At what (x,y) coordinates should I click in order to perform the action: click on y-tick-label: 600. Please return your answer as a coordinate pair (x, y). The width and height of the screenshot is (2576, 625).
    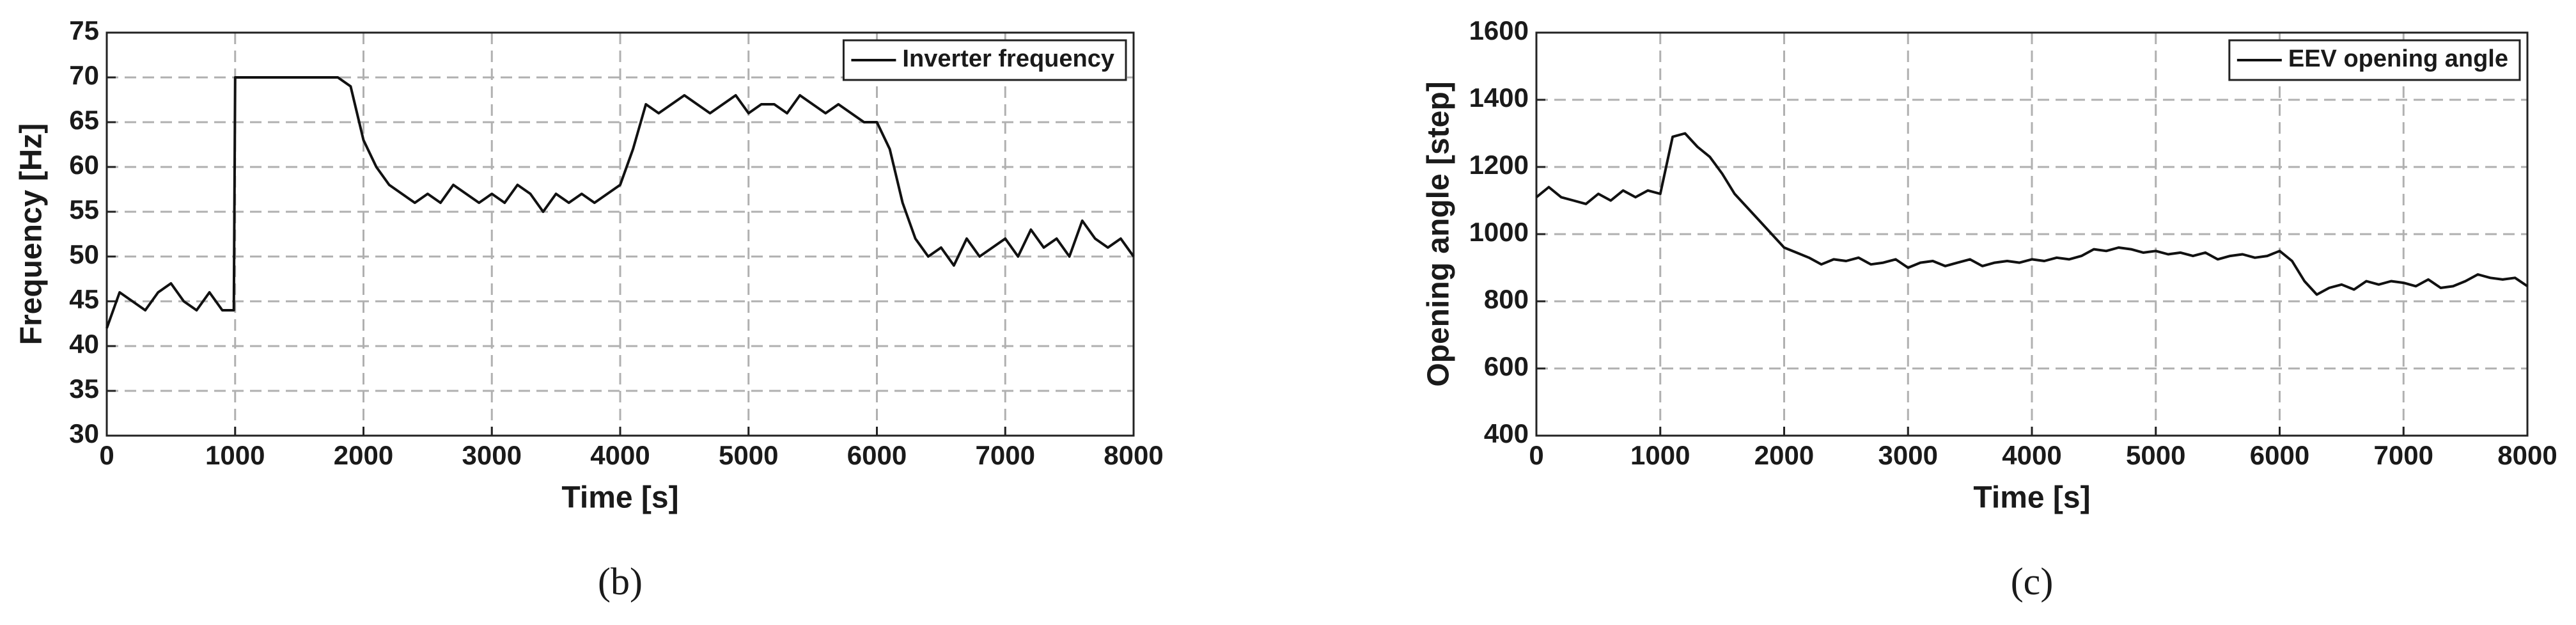
    Looking at the image, I should click on (1507, 366).